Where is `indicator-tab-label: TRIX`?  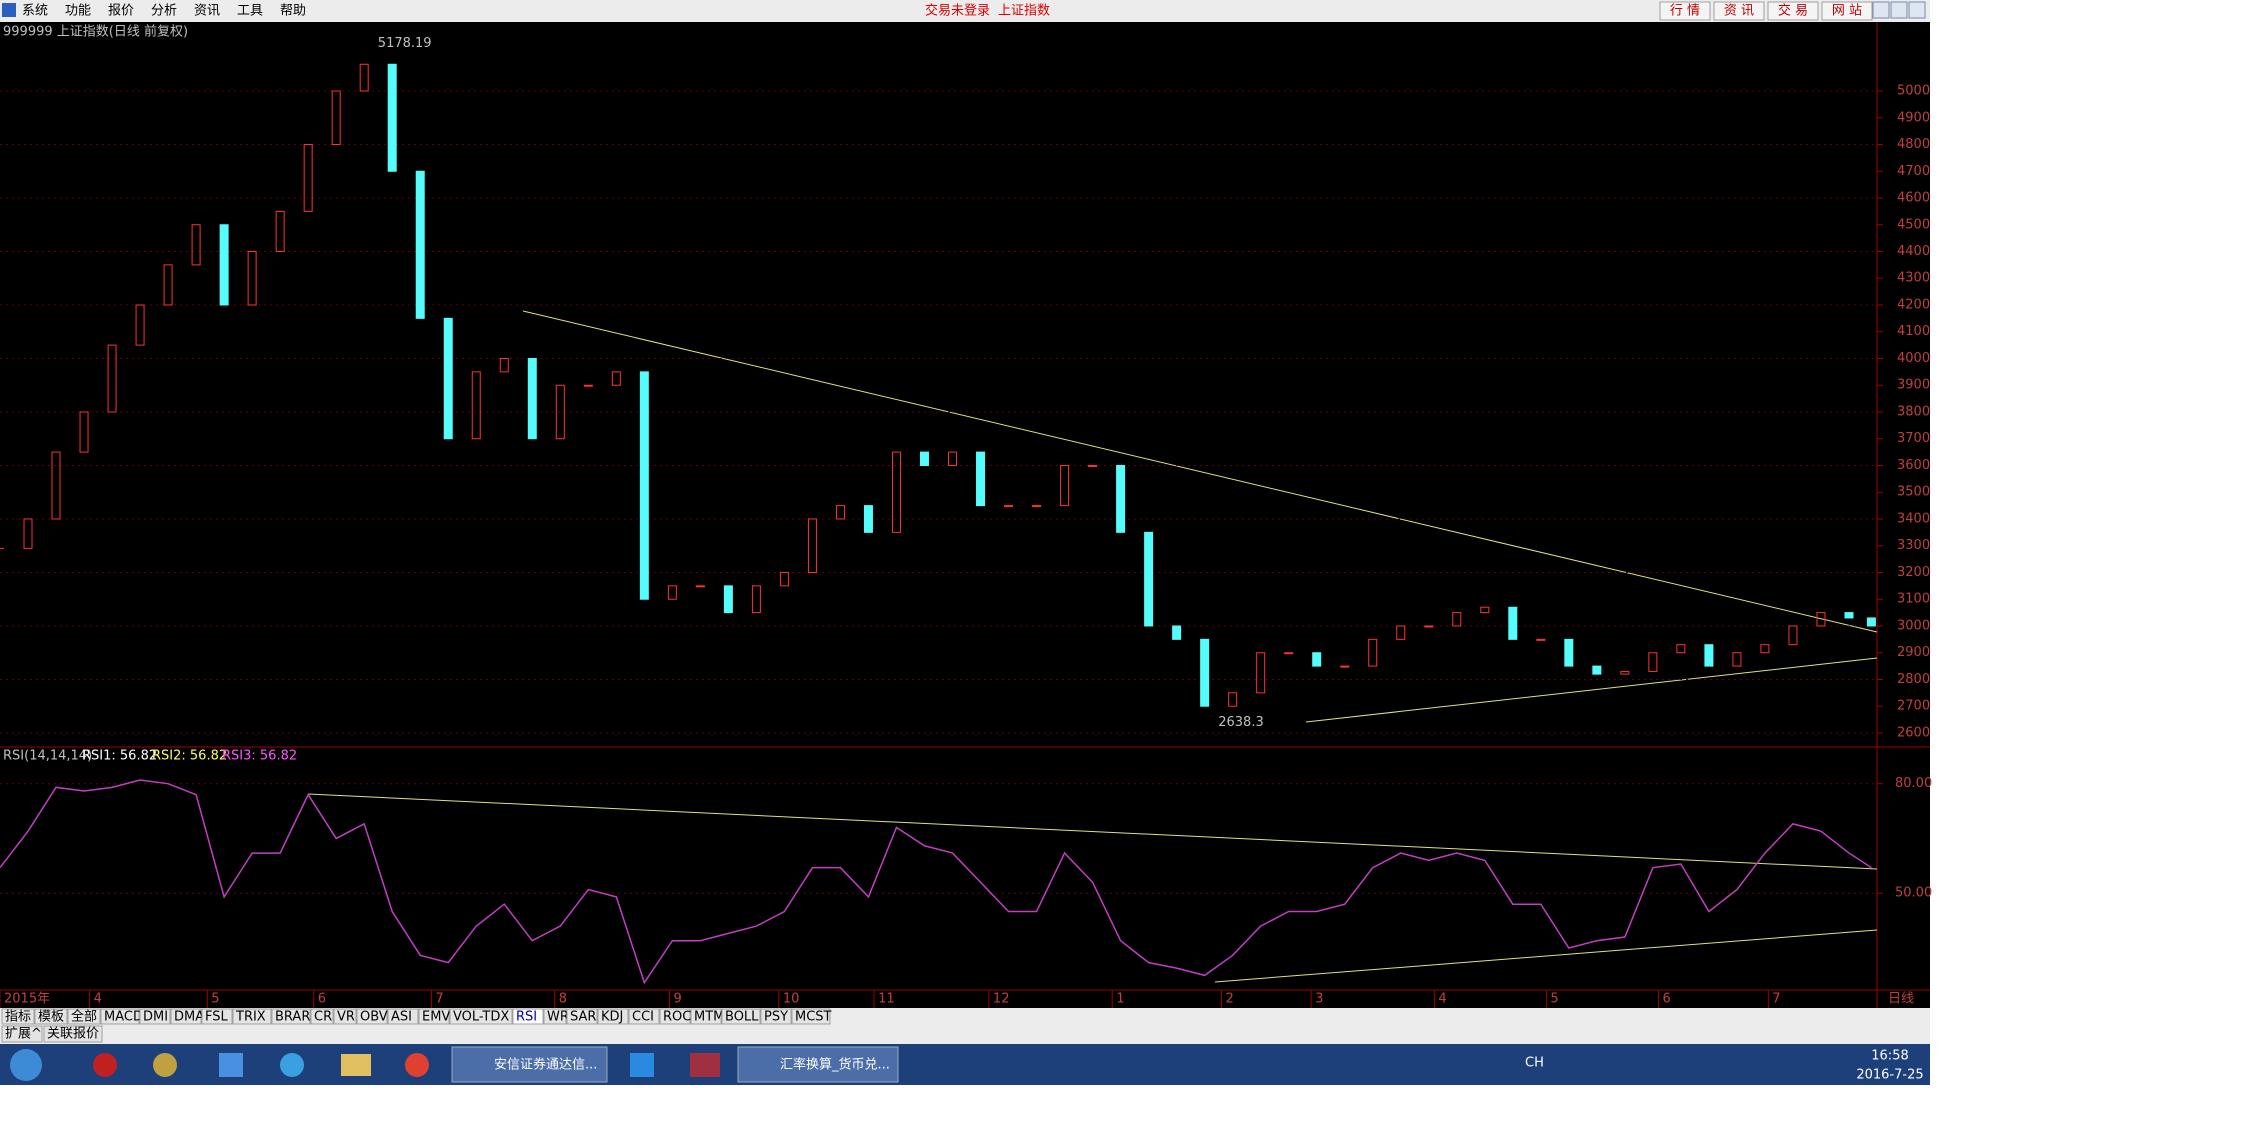
indicator-tab-label: TRIX is located at coordinates (250, 1017).